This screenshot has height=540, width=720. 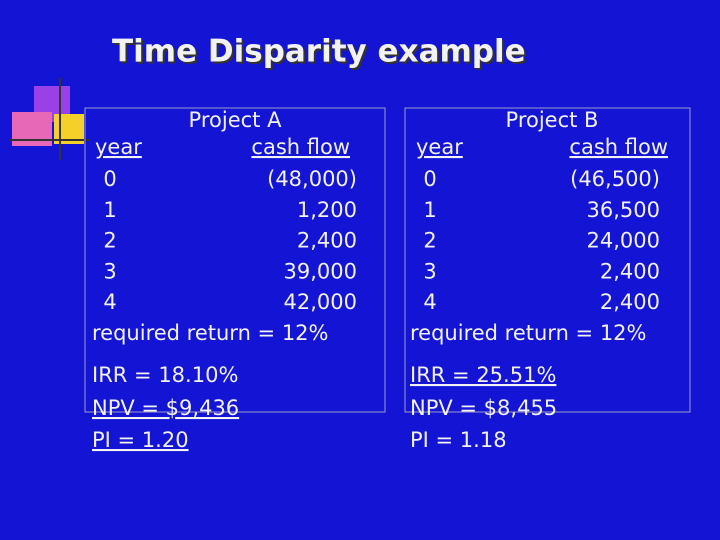 What do you see at coordinates (165, 408) in the screenshot?
I see `result: NPV = $9,436` at bounding box center [165, 408].